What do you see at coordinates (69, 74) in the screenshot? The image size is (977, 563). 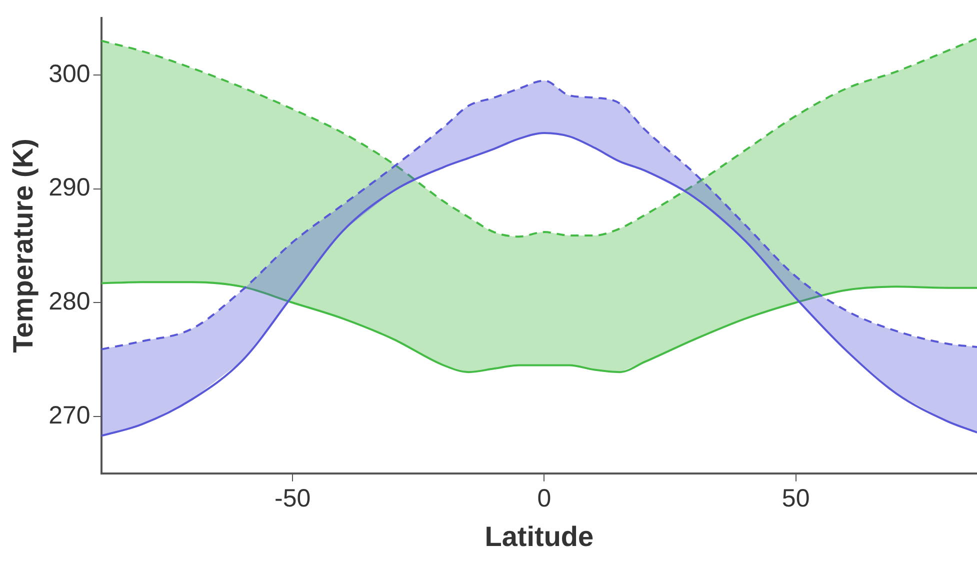 I see `y-tick-label: 300` at bounding box center [69, 74].